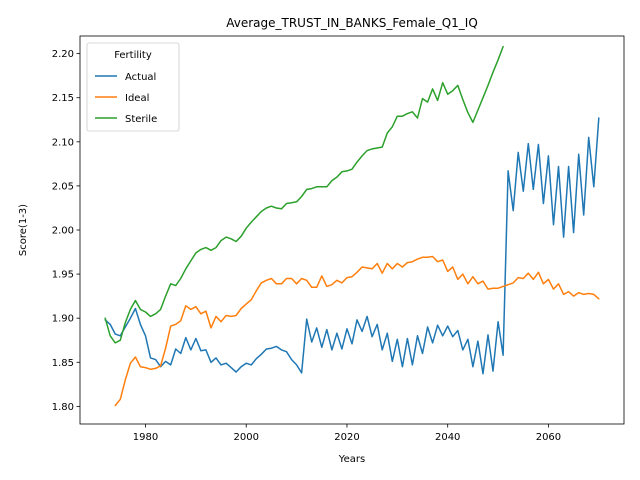 The image size is (640, 480). I want to click on y-tick-label: 1.80, so click(63, 407).